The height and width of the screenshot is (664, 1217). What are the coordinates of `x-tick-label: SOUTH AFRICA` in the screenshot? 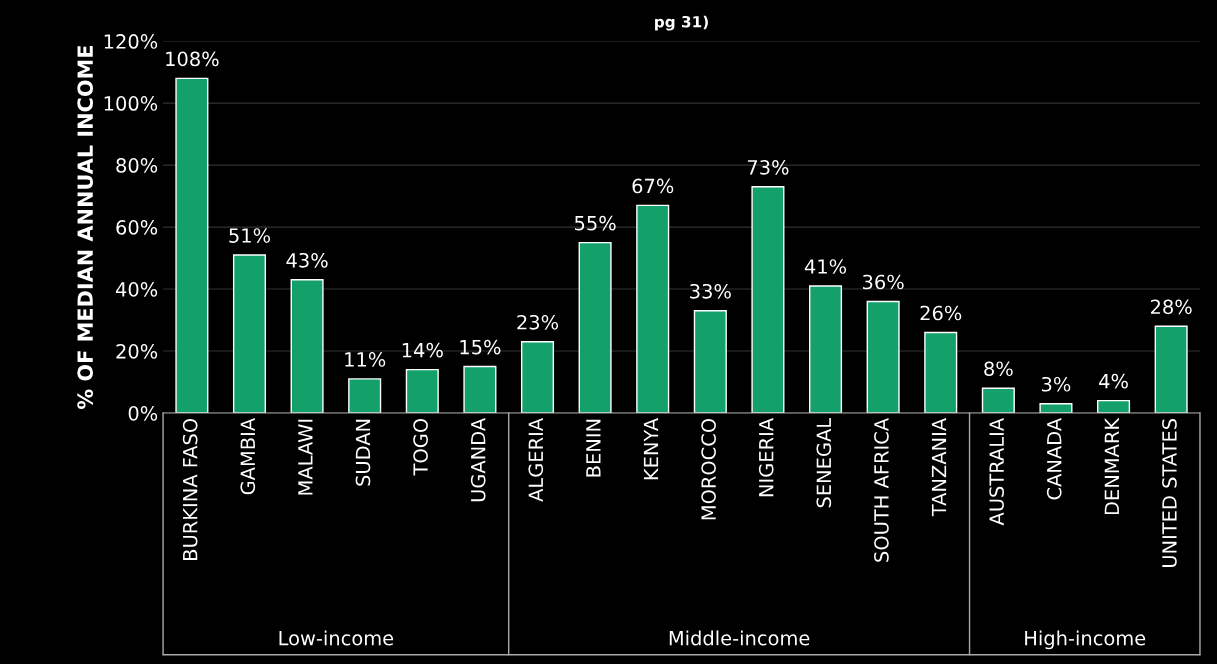 It's located at (881, 490).